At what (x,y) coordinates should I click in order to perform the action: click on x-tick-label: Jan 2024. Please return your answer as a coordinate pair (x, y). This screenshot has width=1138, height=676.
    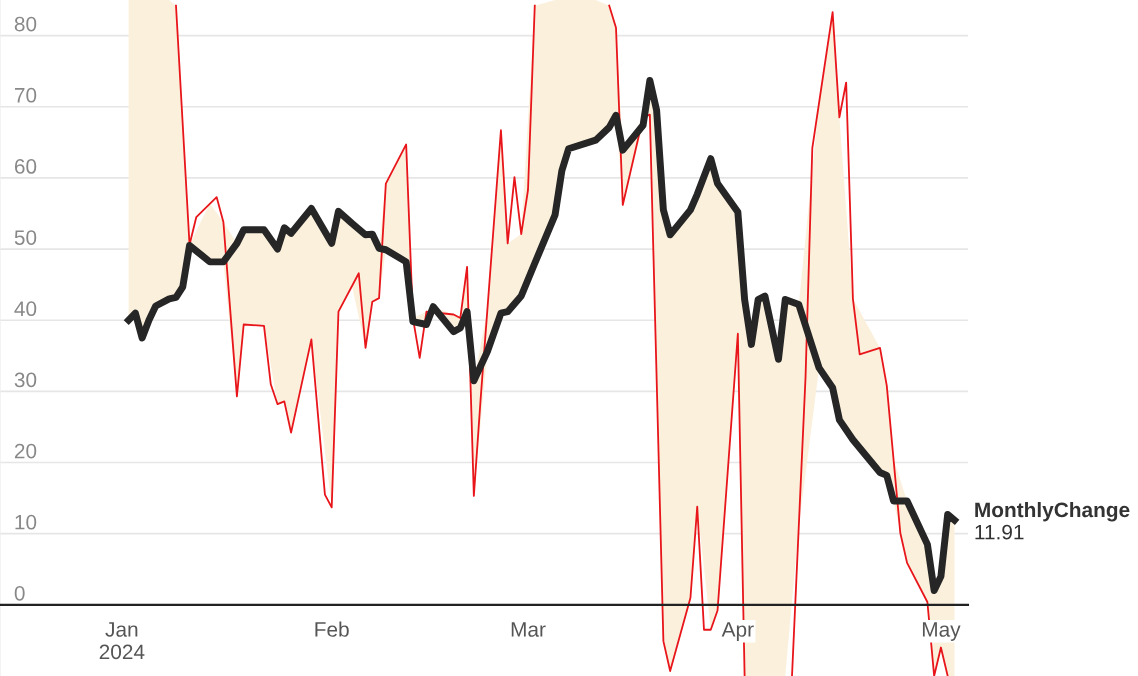
    Looking at the image, I should click on (122, 641).